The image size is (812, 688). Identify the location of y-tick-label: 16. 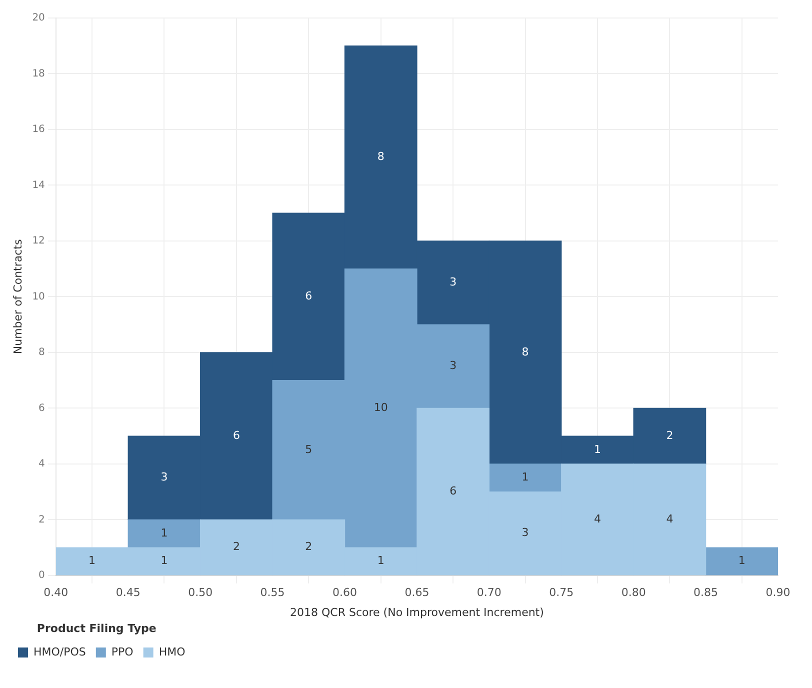
(38, 130).